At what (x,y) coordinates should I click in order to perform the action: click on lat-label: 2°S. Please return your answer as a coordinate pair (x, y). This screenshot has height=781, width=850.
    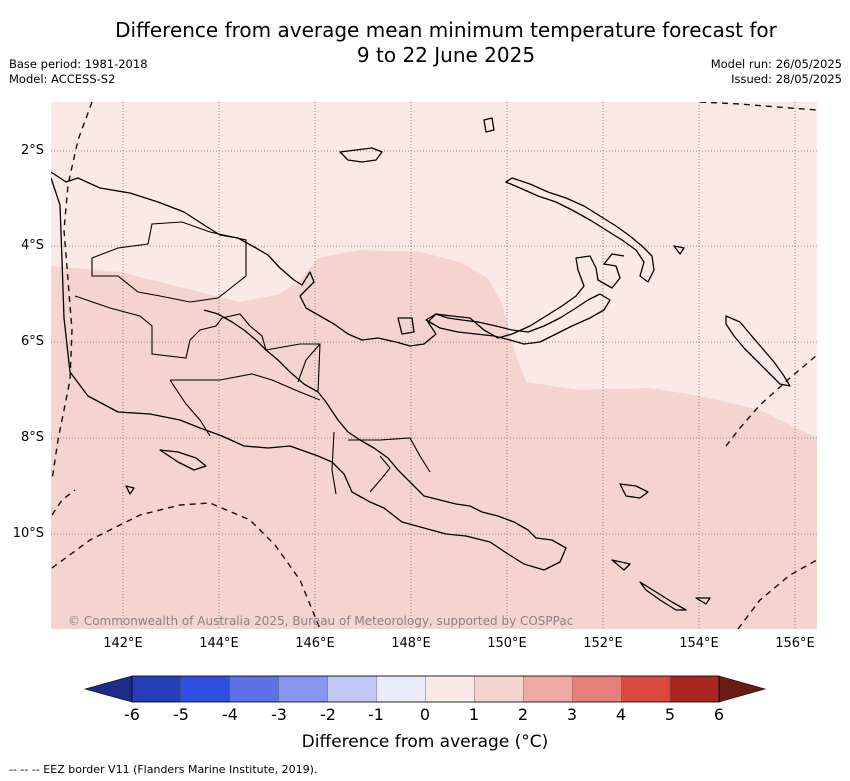
    Looking at the image, I should click on (32, 150).